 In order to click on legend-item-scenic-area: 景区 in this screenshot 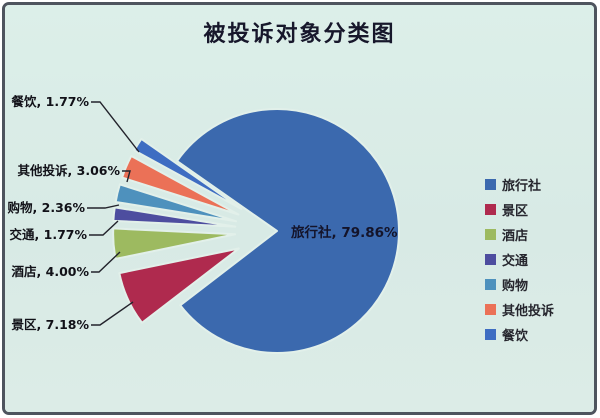, I will do `click(519, 209)`.